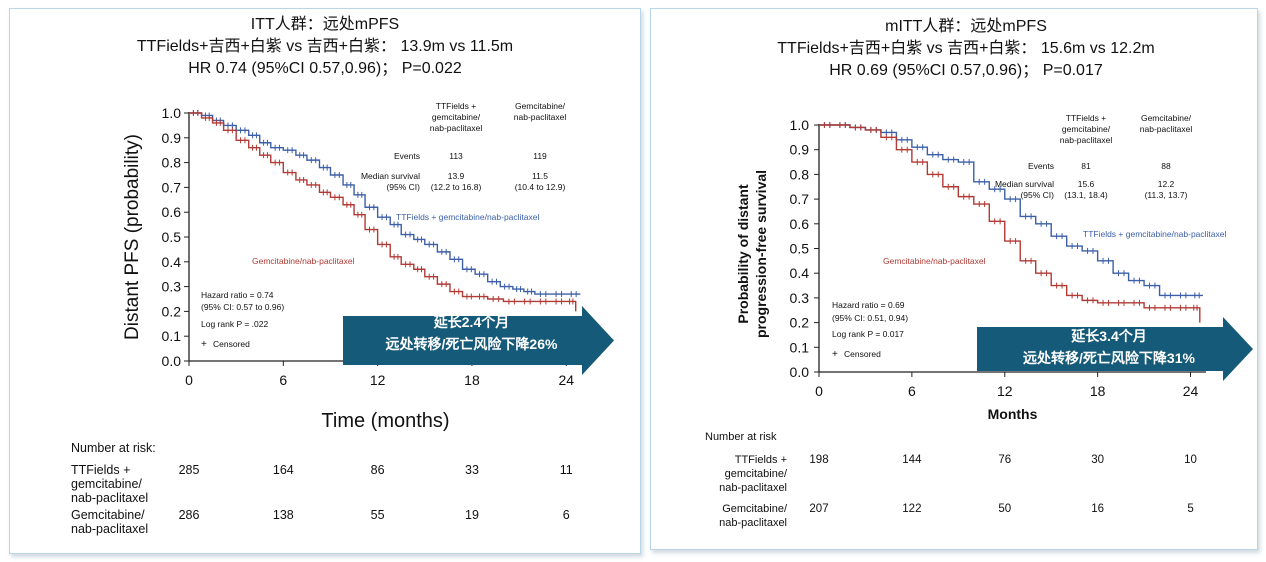 The image size is (1266, 562). Describe the element at coordinates (800, 224) in the screenshot. I see `y-tick-label: 0.6` at that location.